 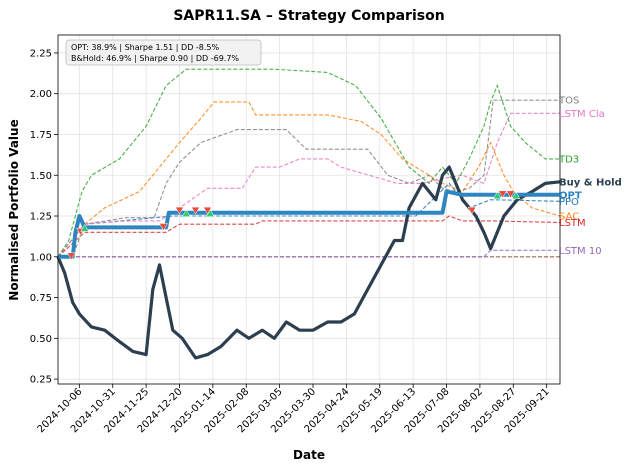 I want to click on series-label-td3: TD3, so click(x=568, y=159).